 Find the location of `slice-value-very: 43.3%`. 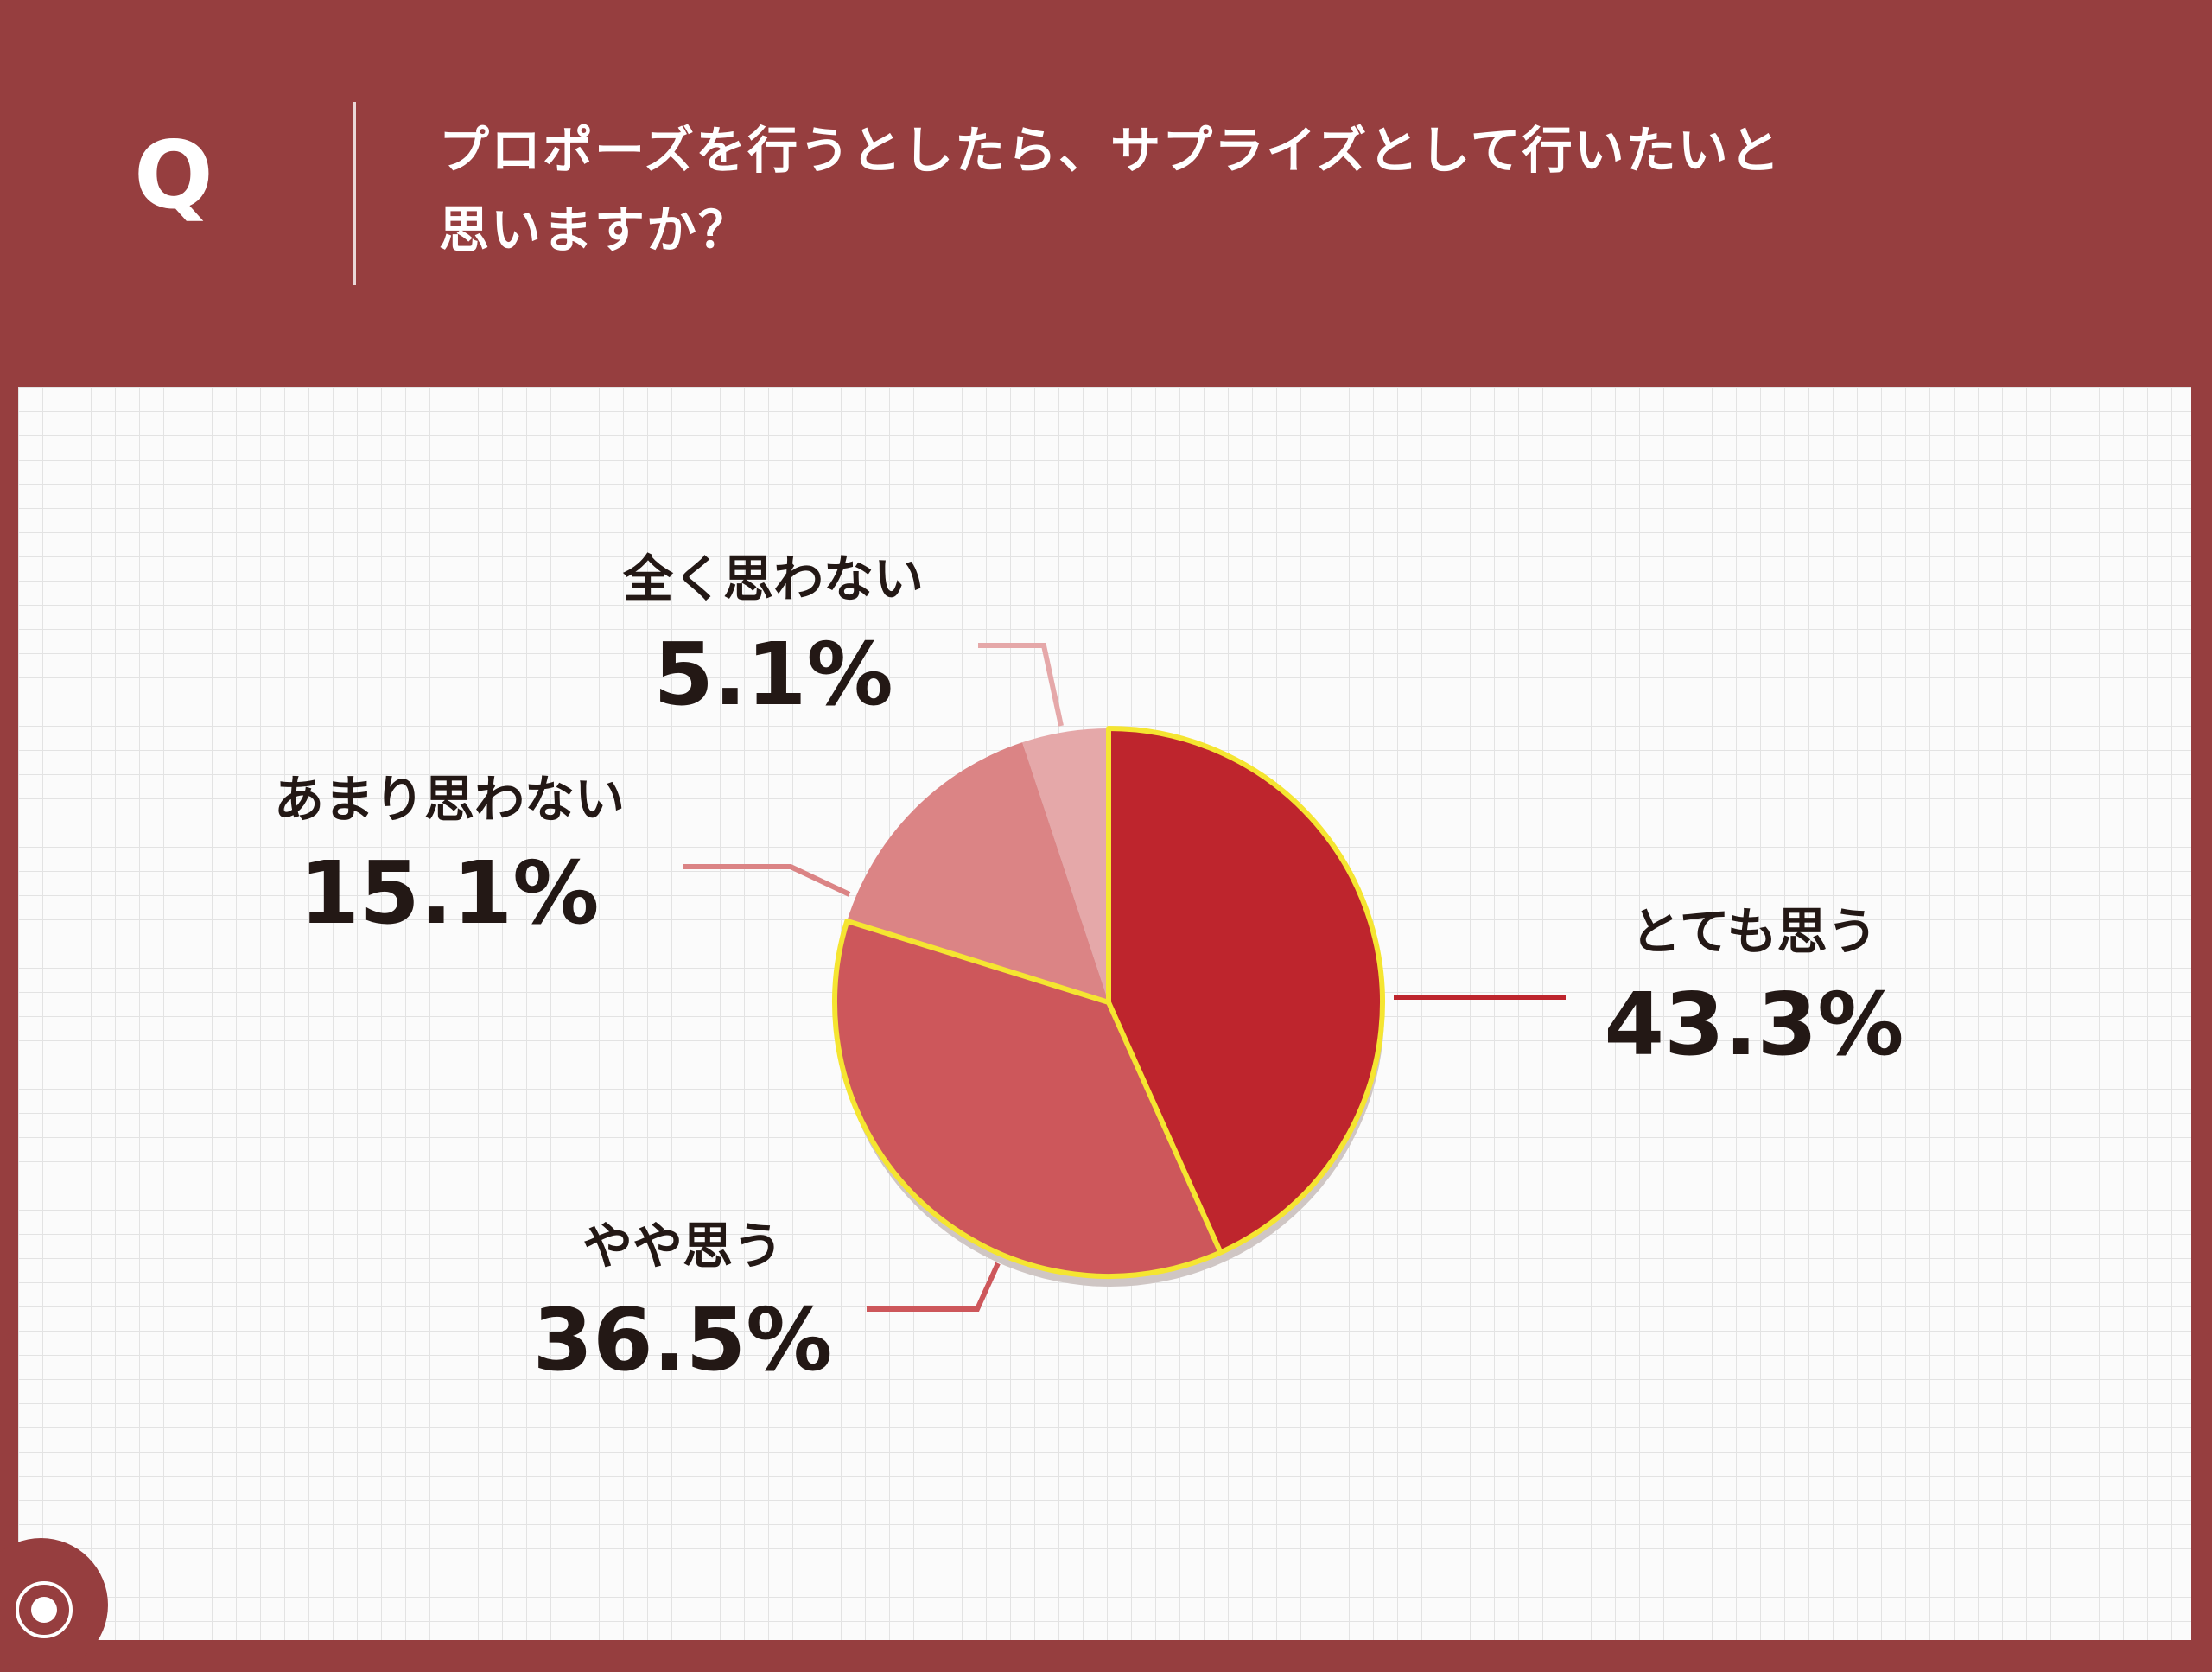

slice-value-very: 43.3% is located at coordinates (1754, 1024).